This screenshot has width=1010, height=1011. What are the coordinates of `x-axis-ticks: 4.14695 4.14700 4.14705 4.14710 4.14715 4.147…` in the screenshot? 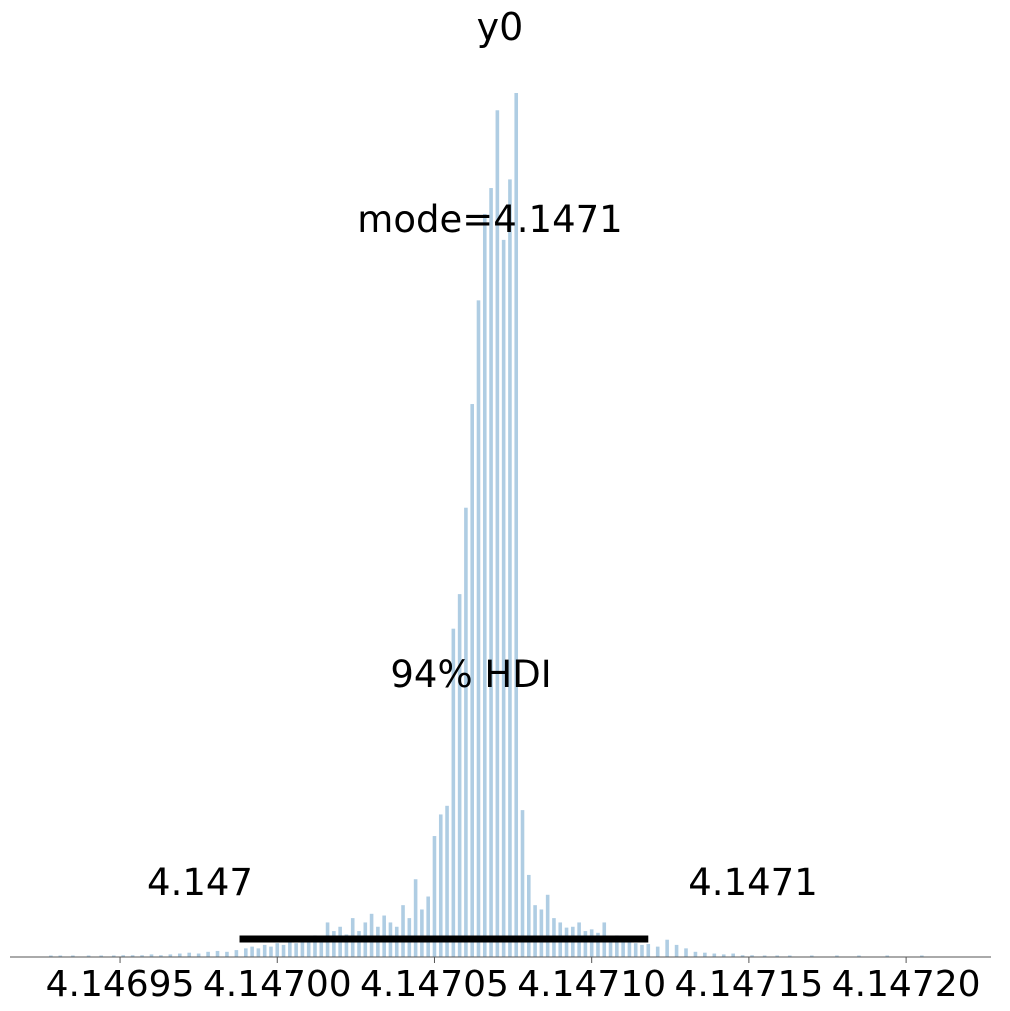 It's located at (513, 981).